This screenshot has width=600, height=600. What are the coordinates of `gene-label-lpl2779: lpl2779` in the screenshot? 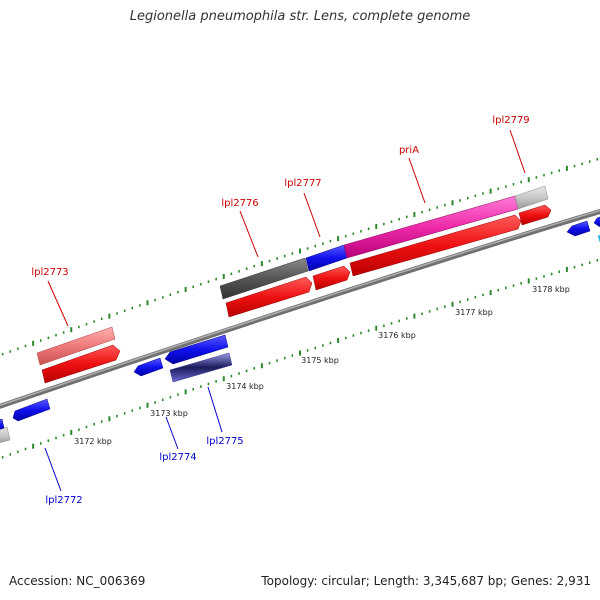 It's located at (510, 120).